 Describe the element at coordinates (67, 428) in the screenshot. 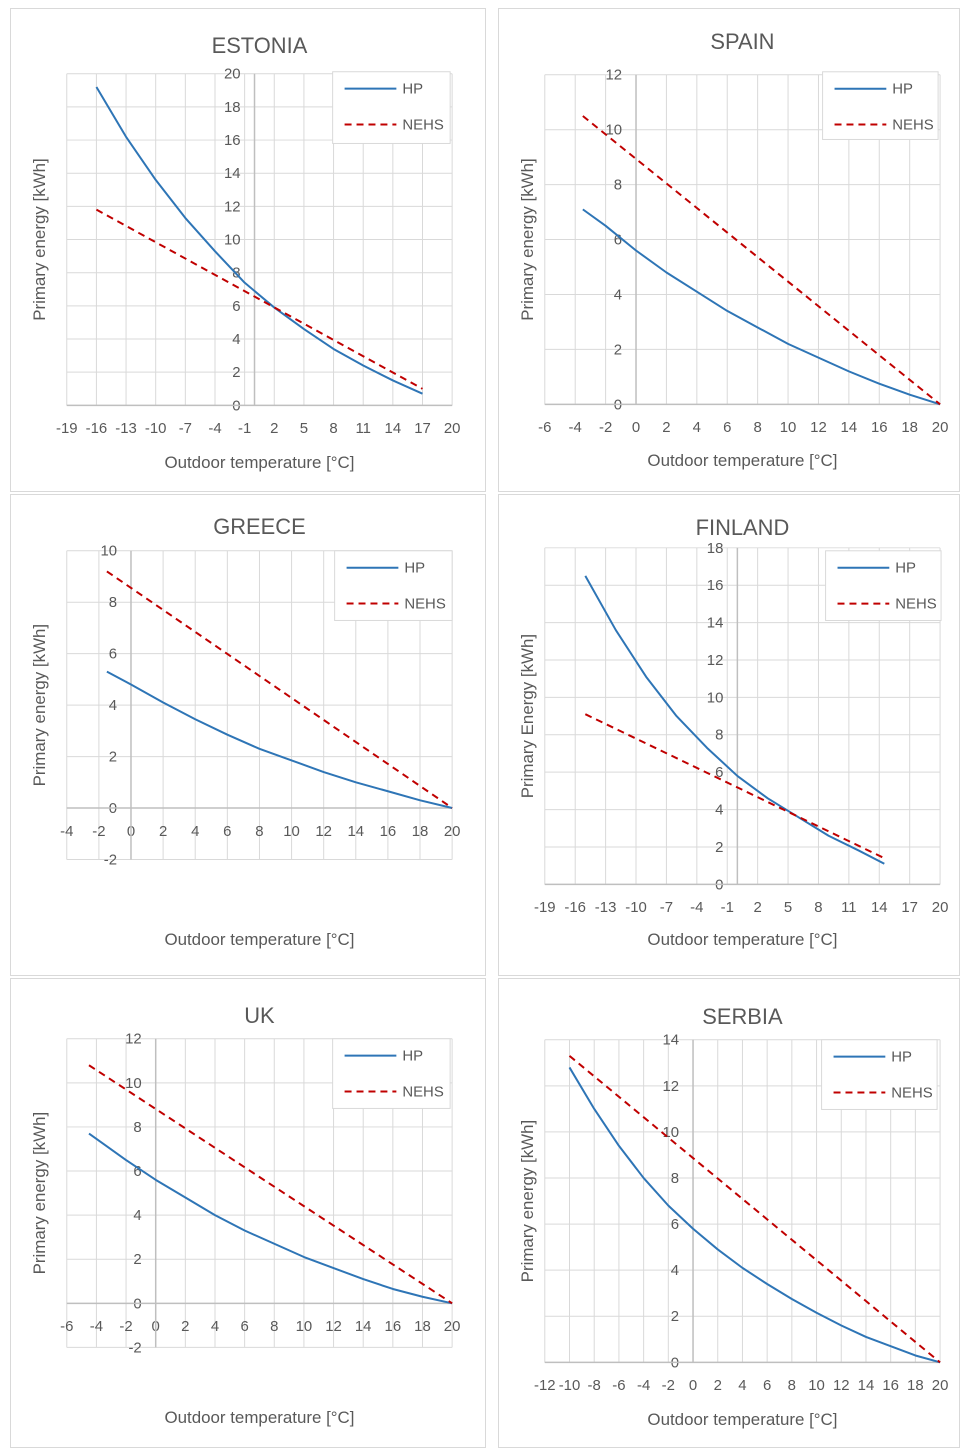

I see `x-tick-label: -19` at that location.